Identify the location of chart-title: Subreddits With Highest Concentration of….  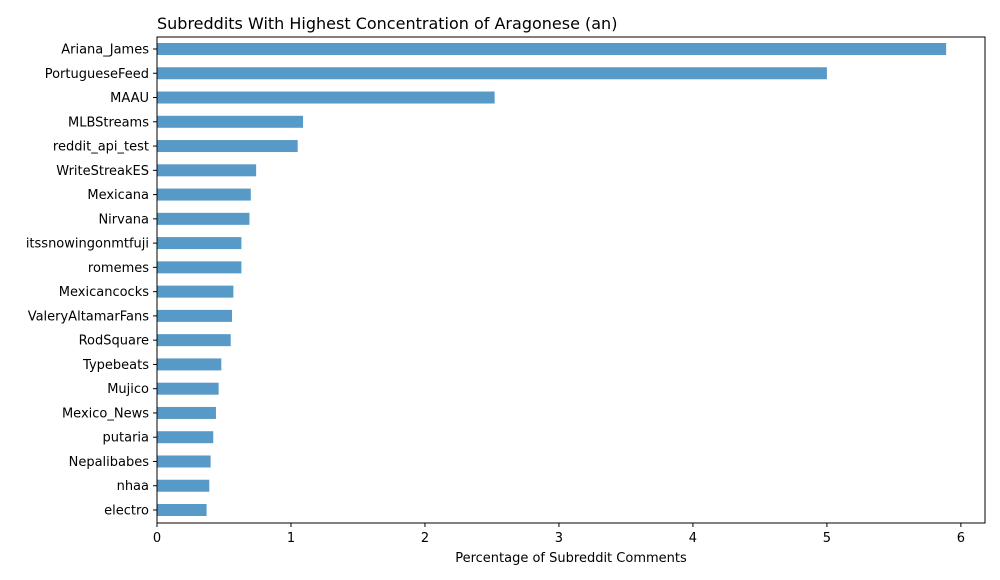
(387, 23).